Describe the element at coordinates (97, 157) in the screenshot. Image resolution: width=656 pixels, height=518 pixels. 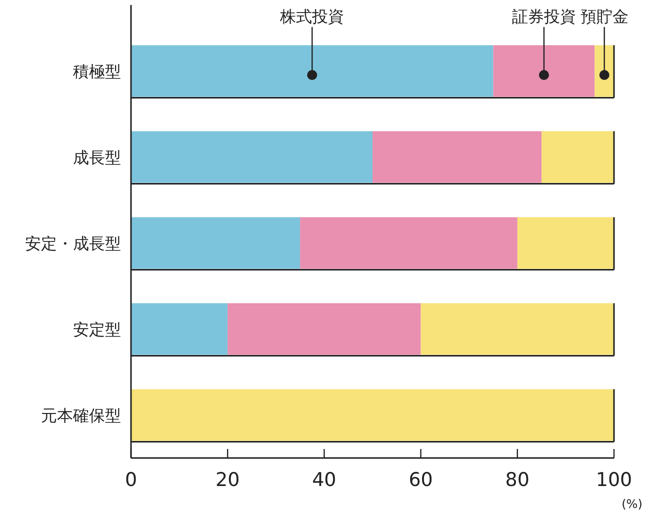
I see `y-tick-label: 成長型` at that location.